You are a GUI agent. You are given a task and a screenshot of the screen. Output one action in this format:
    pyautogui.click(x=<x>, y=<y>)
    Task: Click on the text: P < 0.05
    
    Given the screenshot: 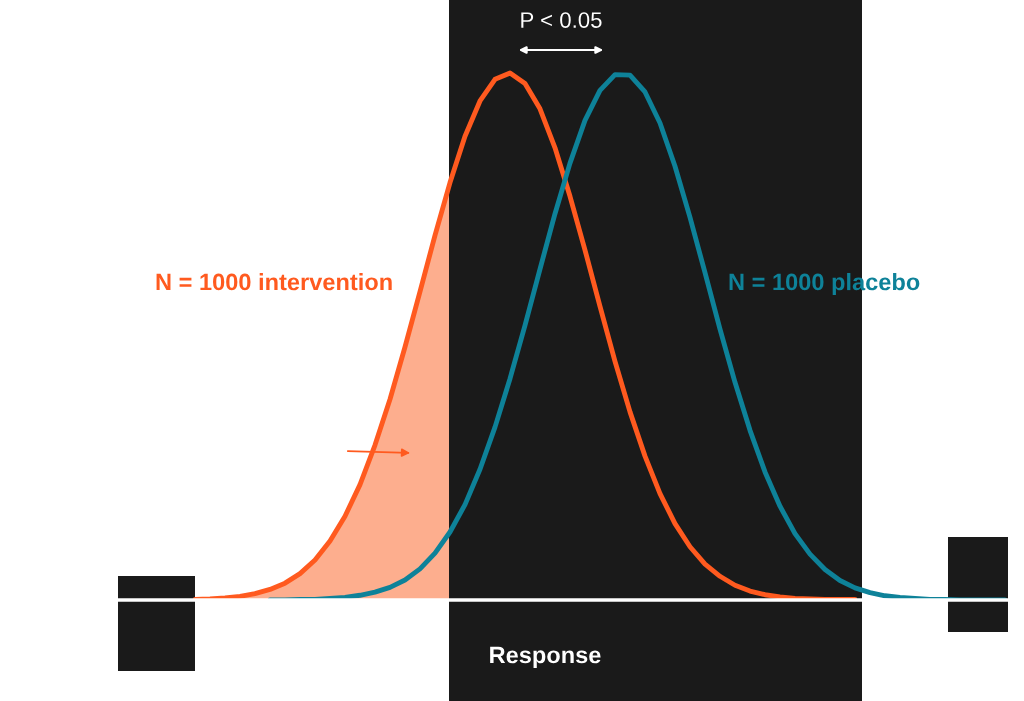 What is the action you would take?
    pyautogui.click(x=561, y=20)
    